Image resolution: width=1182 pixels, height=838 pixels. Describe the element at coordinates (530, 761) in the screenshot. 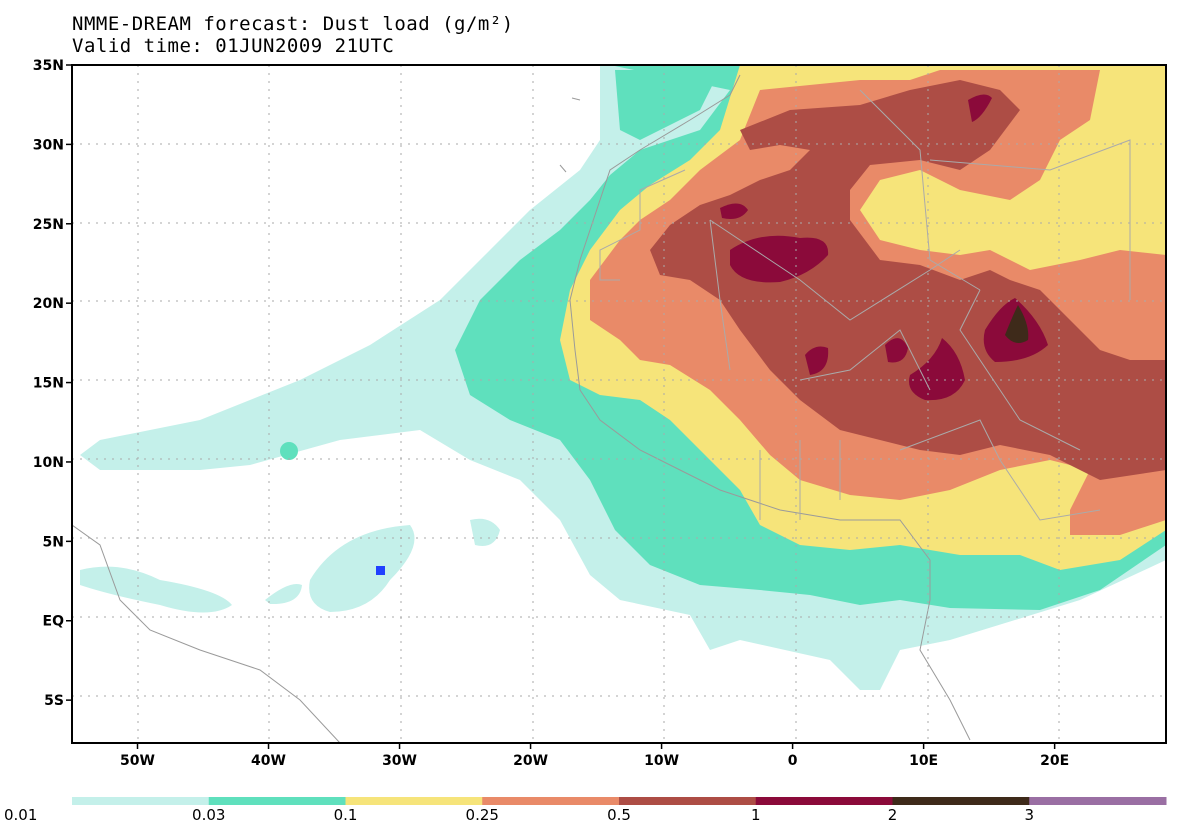

I see `lon-label: 20W` at that location.